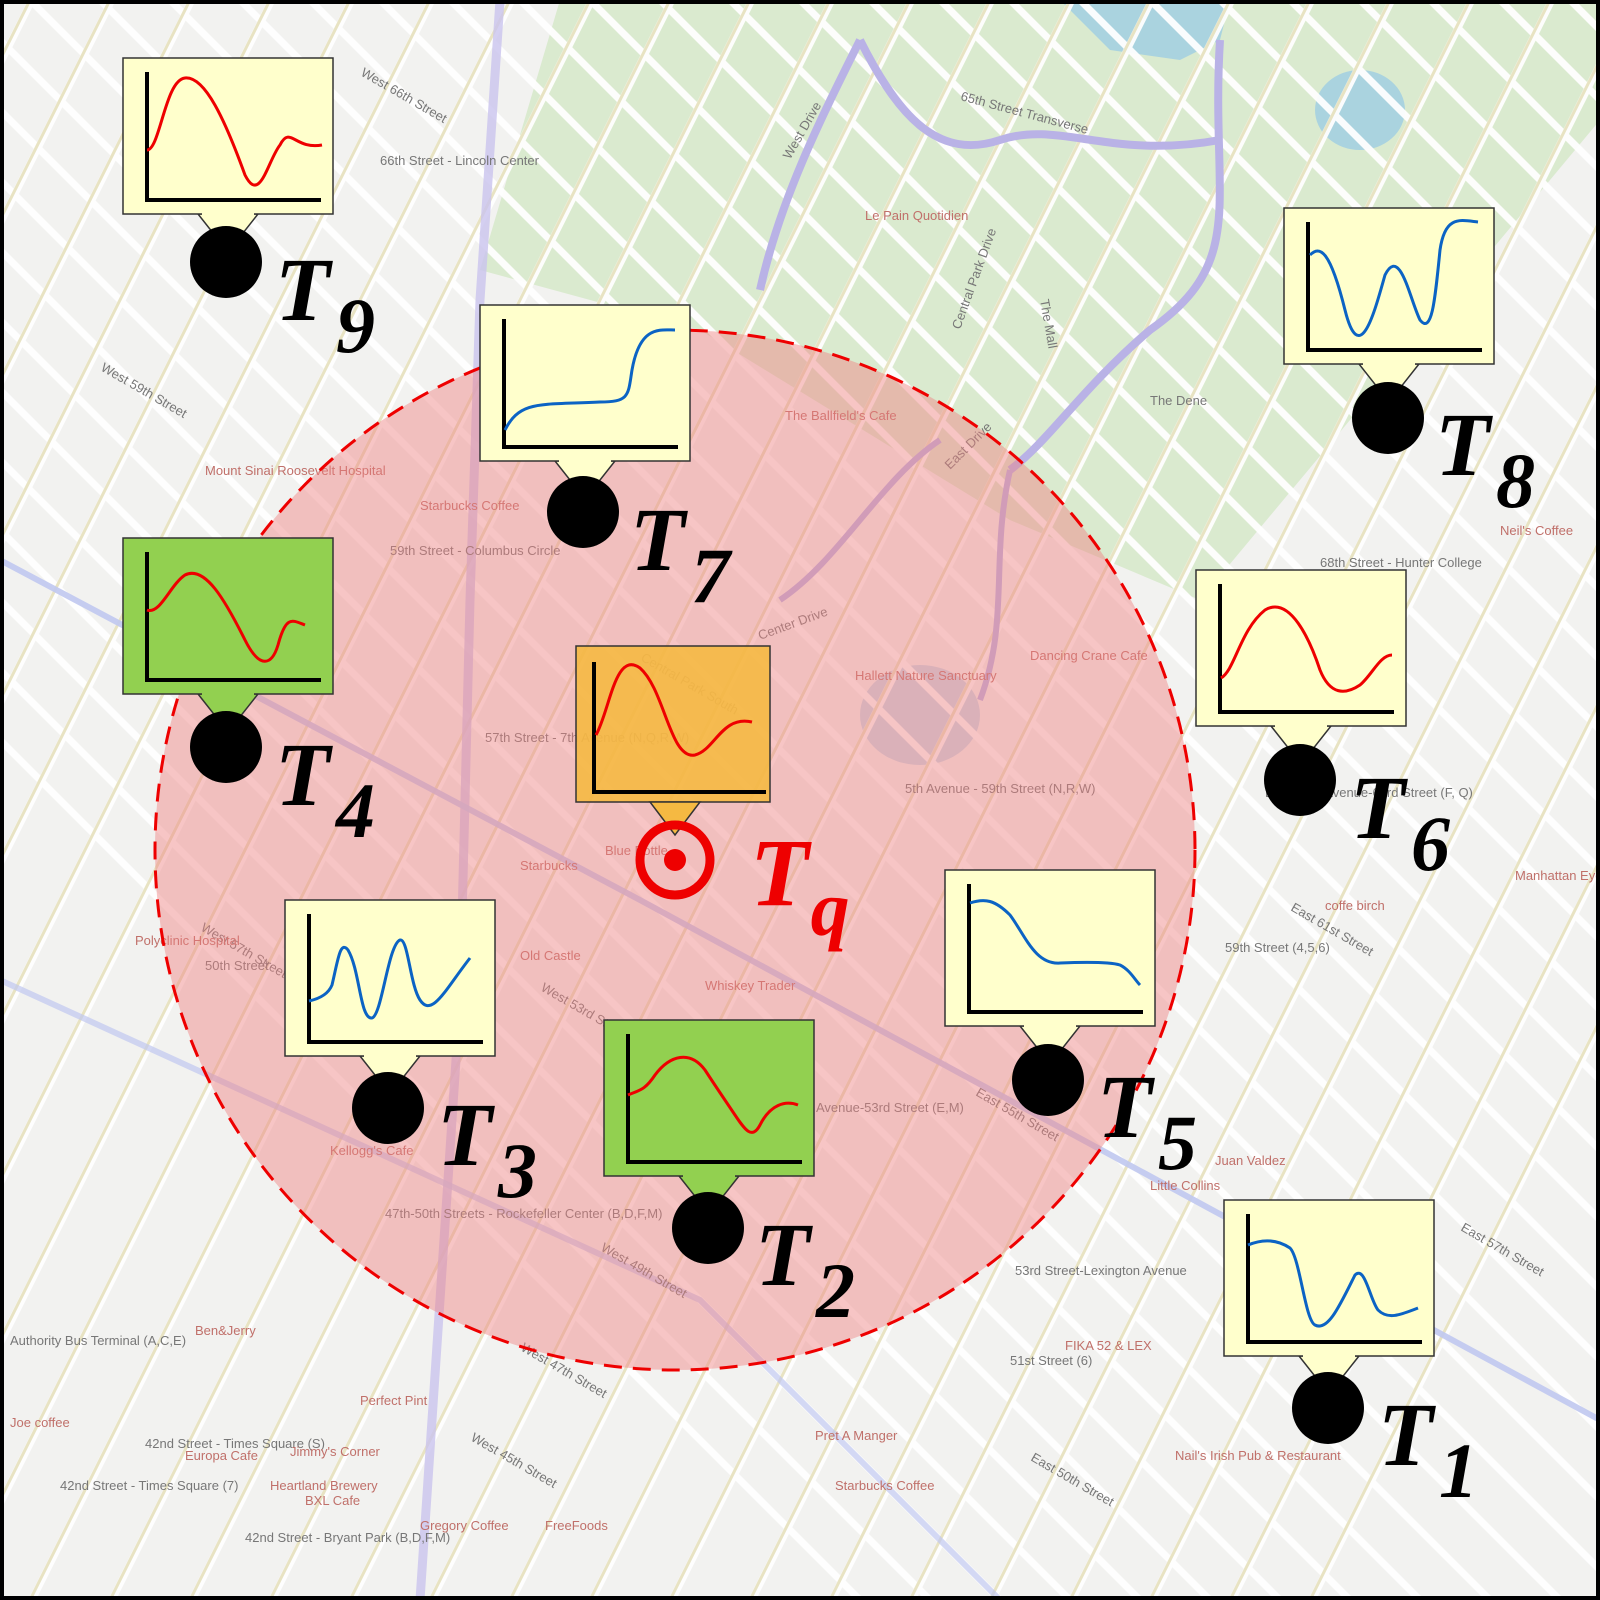 The width and height of the screenshot is (1600, 1600). I want to click on street-label: 59th Street - Columbus Circle, so click(475, 550).